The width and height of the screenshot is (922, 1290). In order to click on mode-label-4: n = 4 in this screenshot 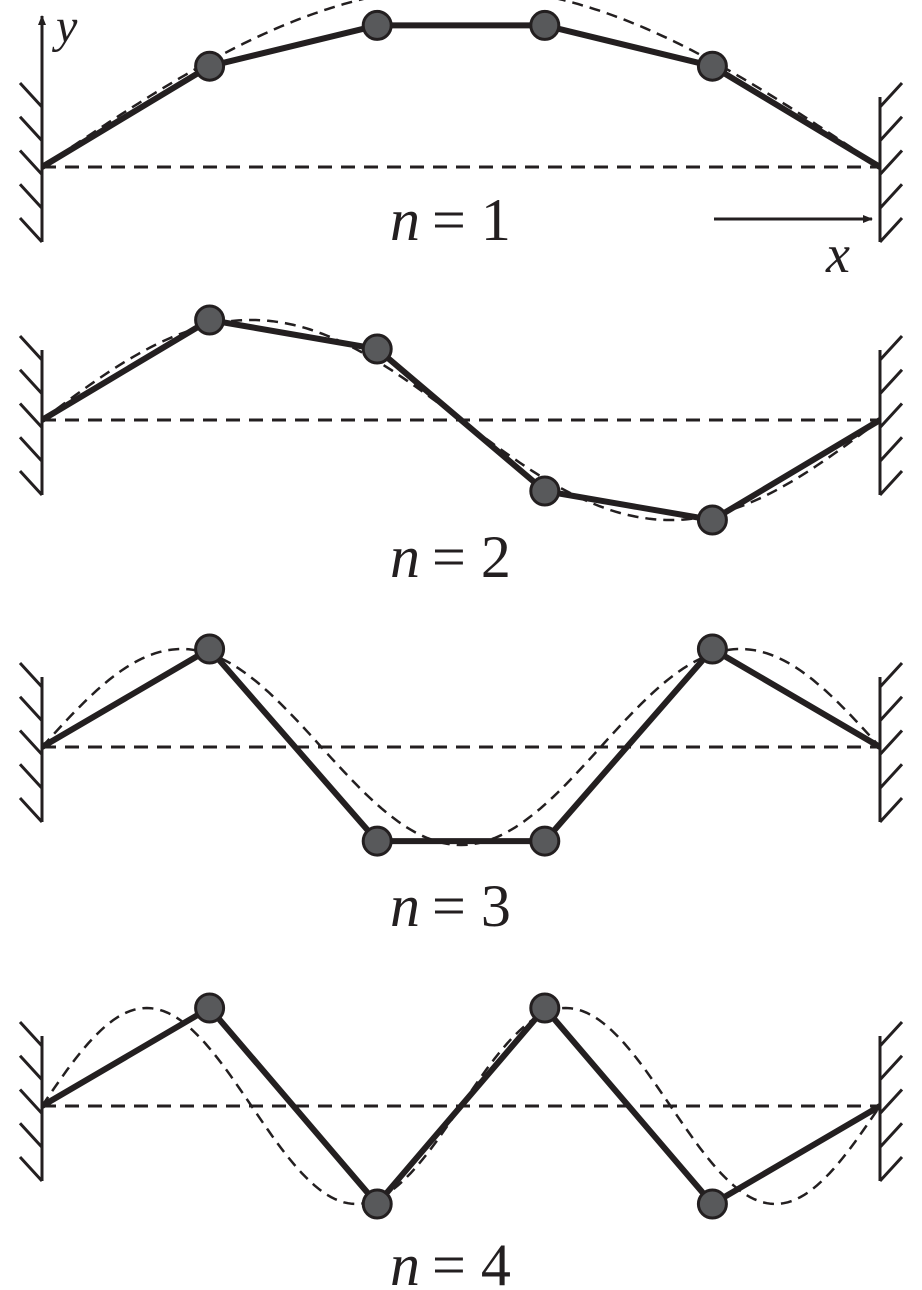, I will do `click(450, 1261)`.